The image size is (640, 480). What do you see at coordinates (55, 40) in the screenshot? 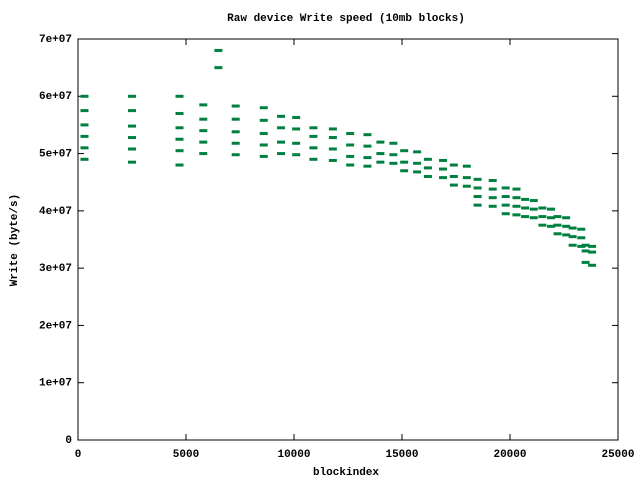
I see `y-tick-label: 7e+07` at bounding box center [55, 40].